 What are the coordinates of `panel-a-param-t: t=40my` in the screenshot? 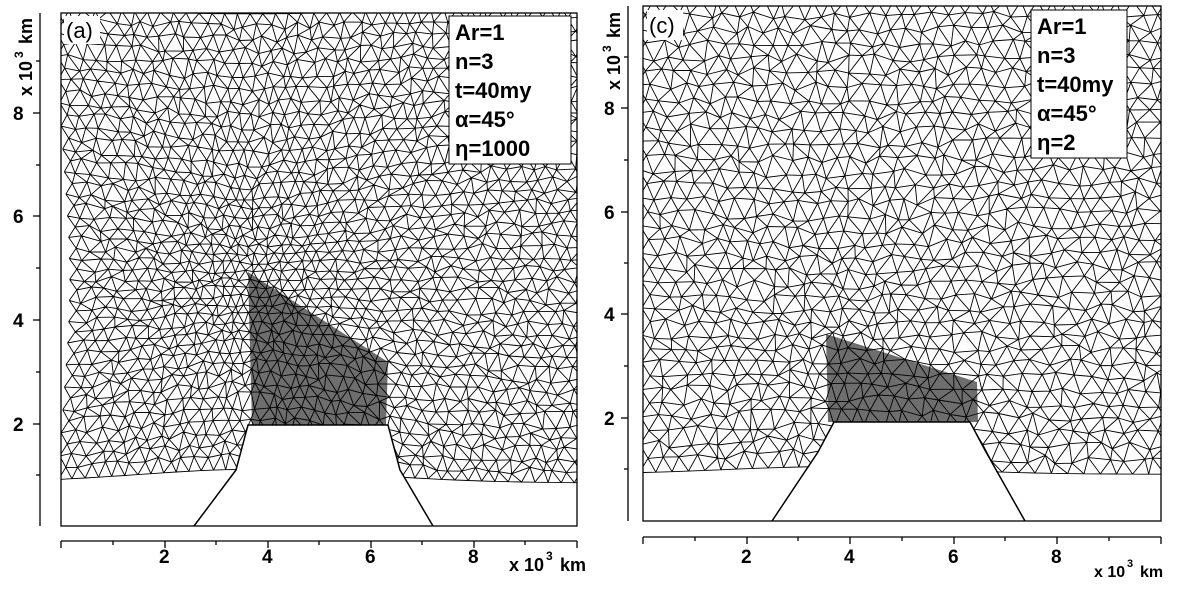 It's located at (493, 90).